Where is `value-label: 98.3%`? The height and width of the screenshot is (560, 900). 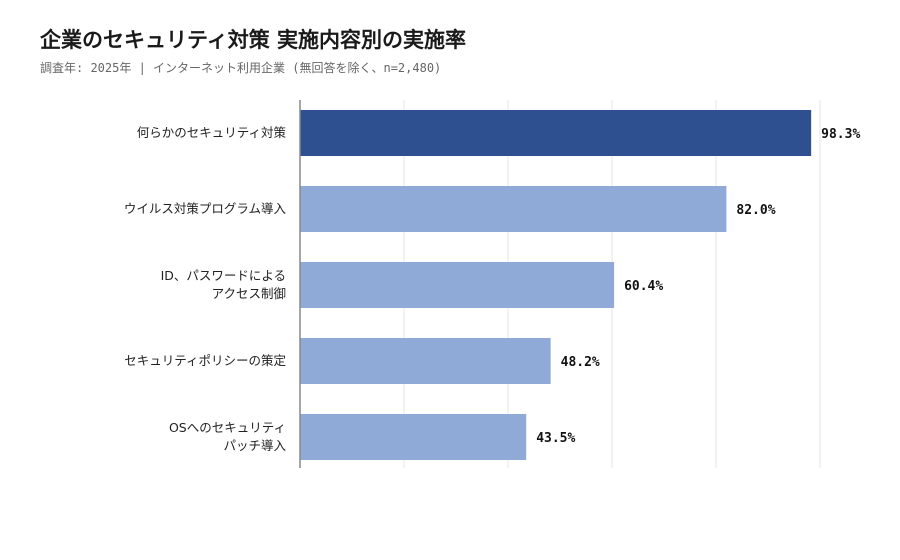 value-label: 98.3% is located at coordinates (840, 134).